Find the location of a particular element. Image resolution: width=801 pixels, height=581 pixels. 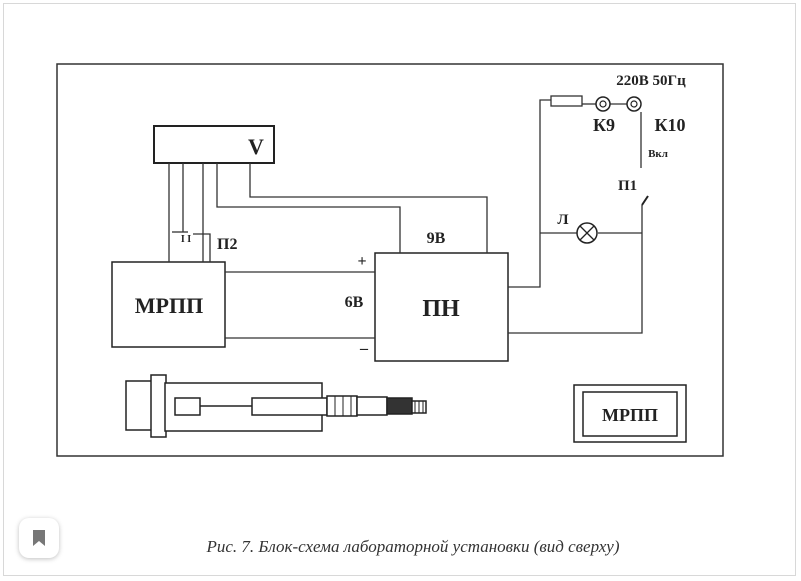

pn-block: ПН is located at coordinates (441, 307).